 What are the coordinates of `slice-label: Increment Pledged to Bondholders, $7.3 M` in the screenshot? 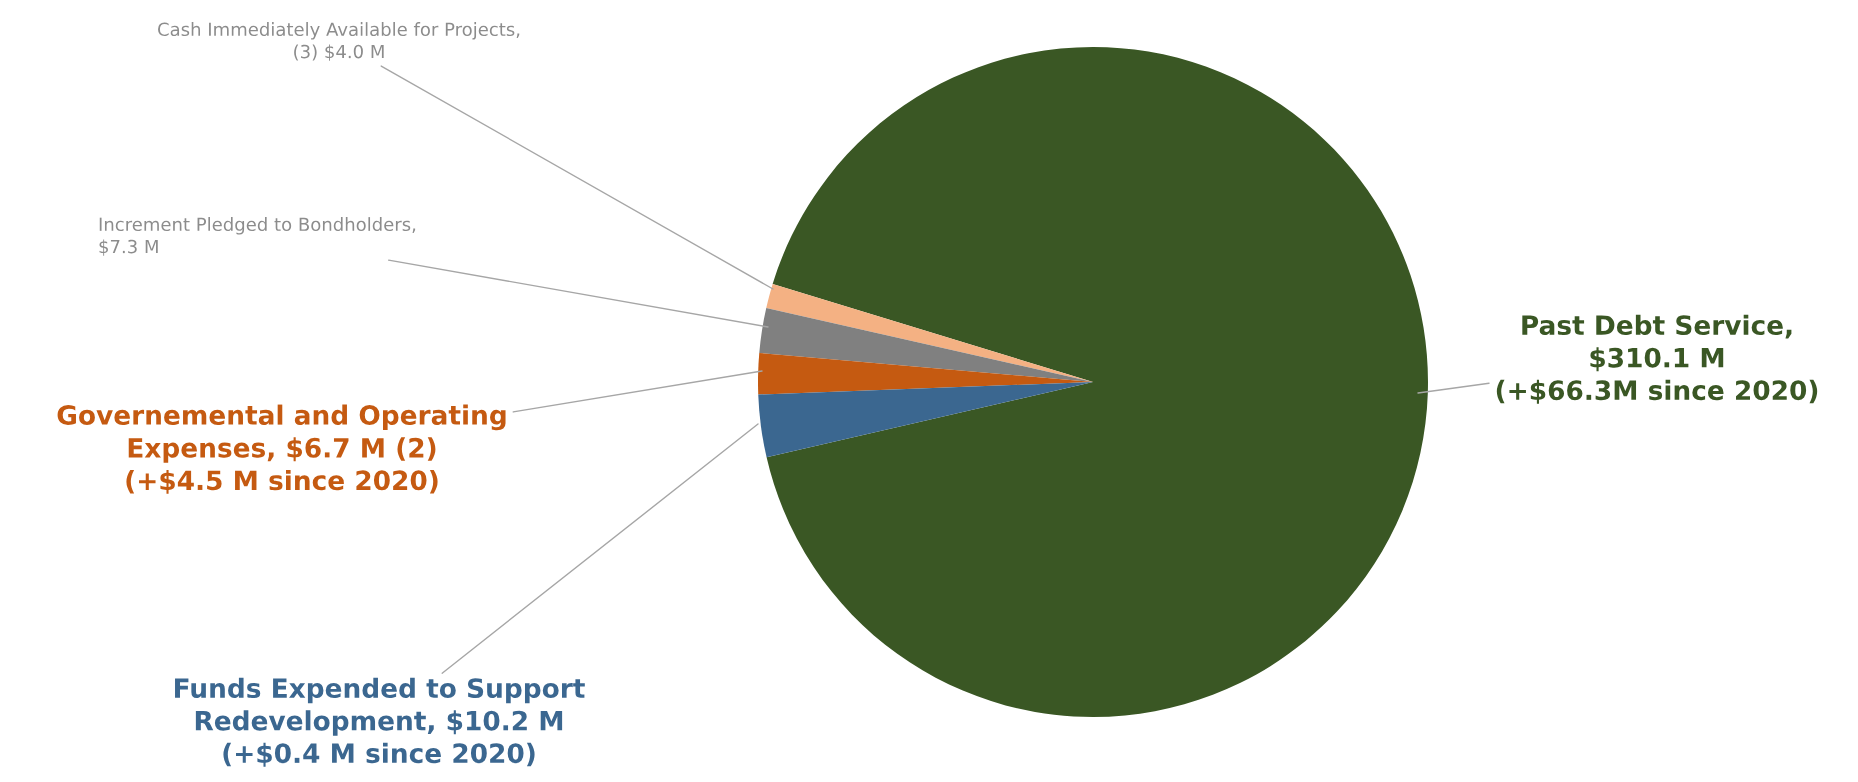 It's located at (257, 236).